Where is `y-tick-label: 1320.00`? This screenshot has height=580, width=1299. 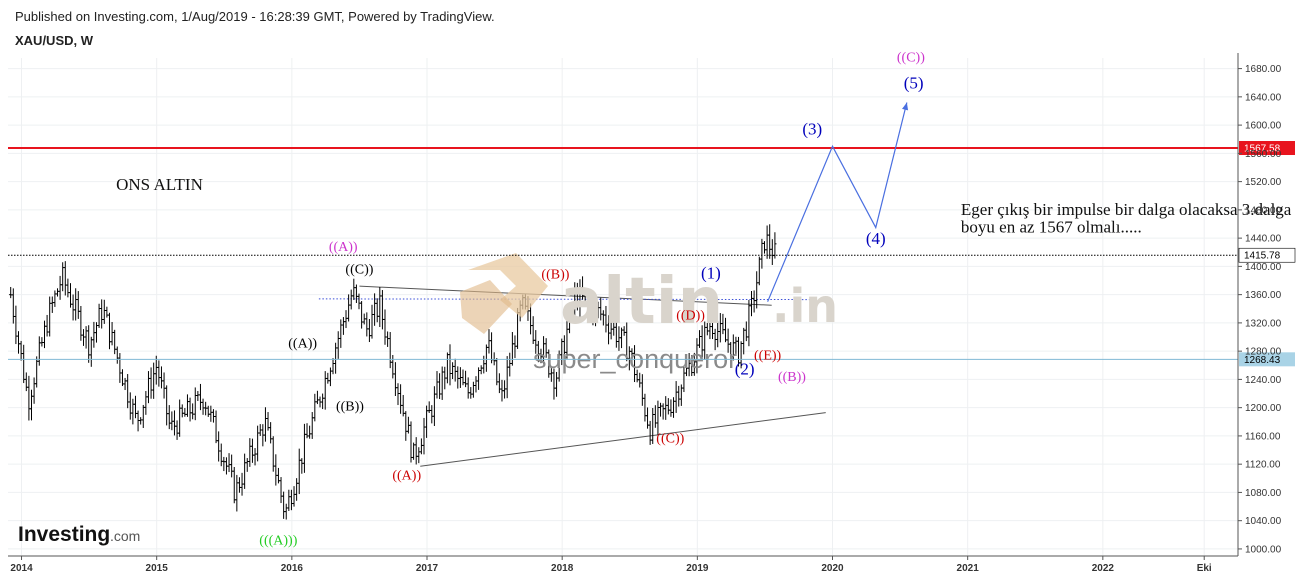
y-tick-label: 1320.00 is located at coordinates (1263, 323).